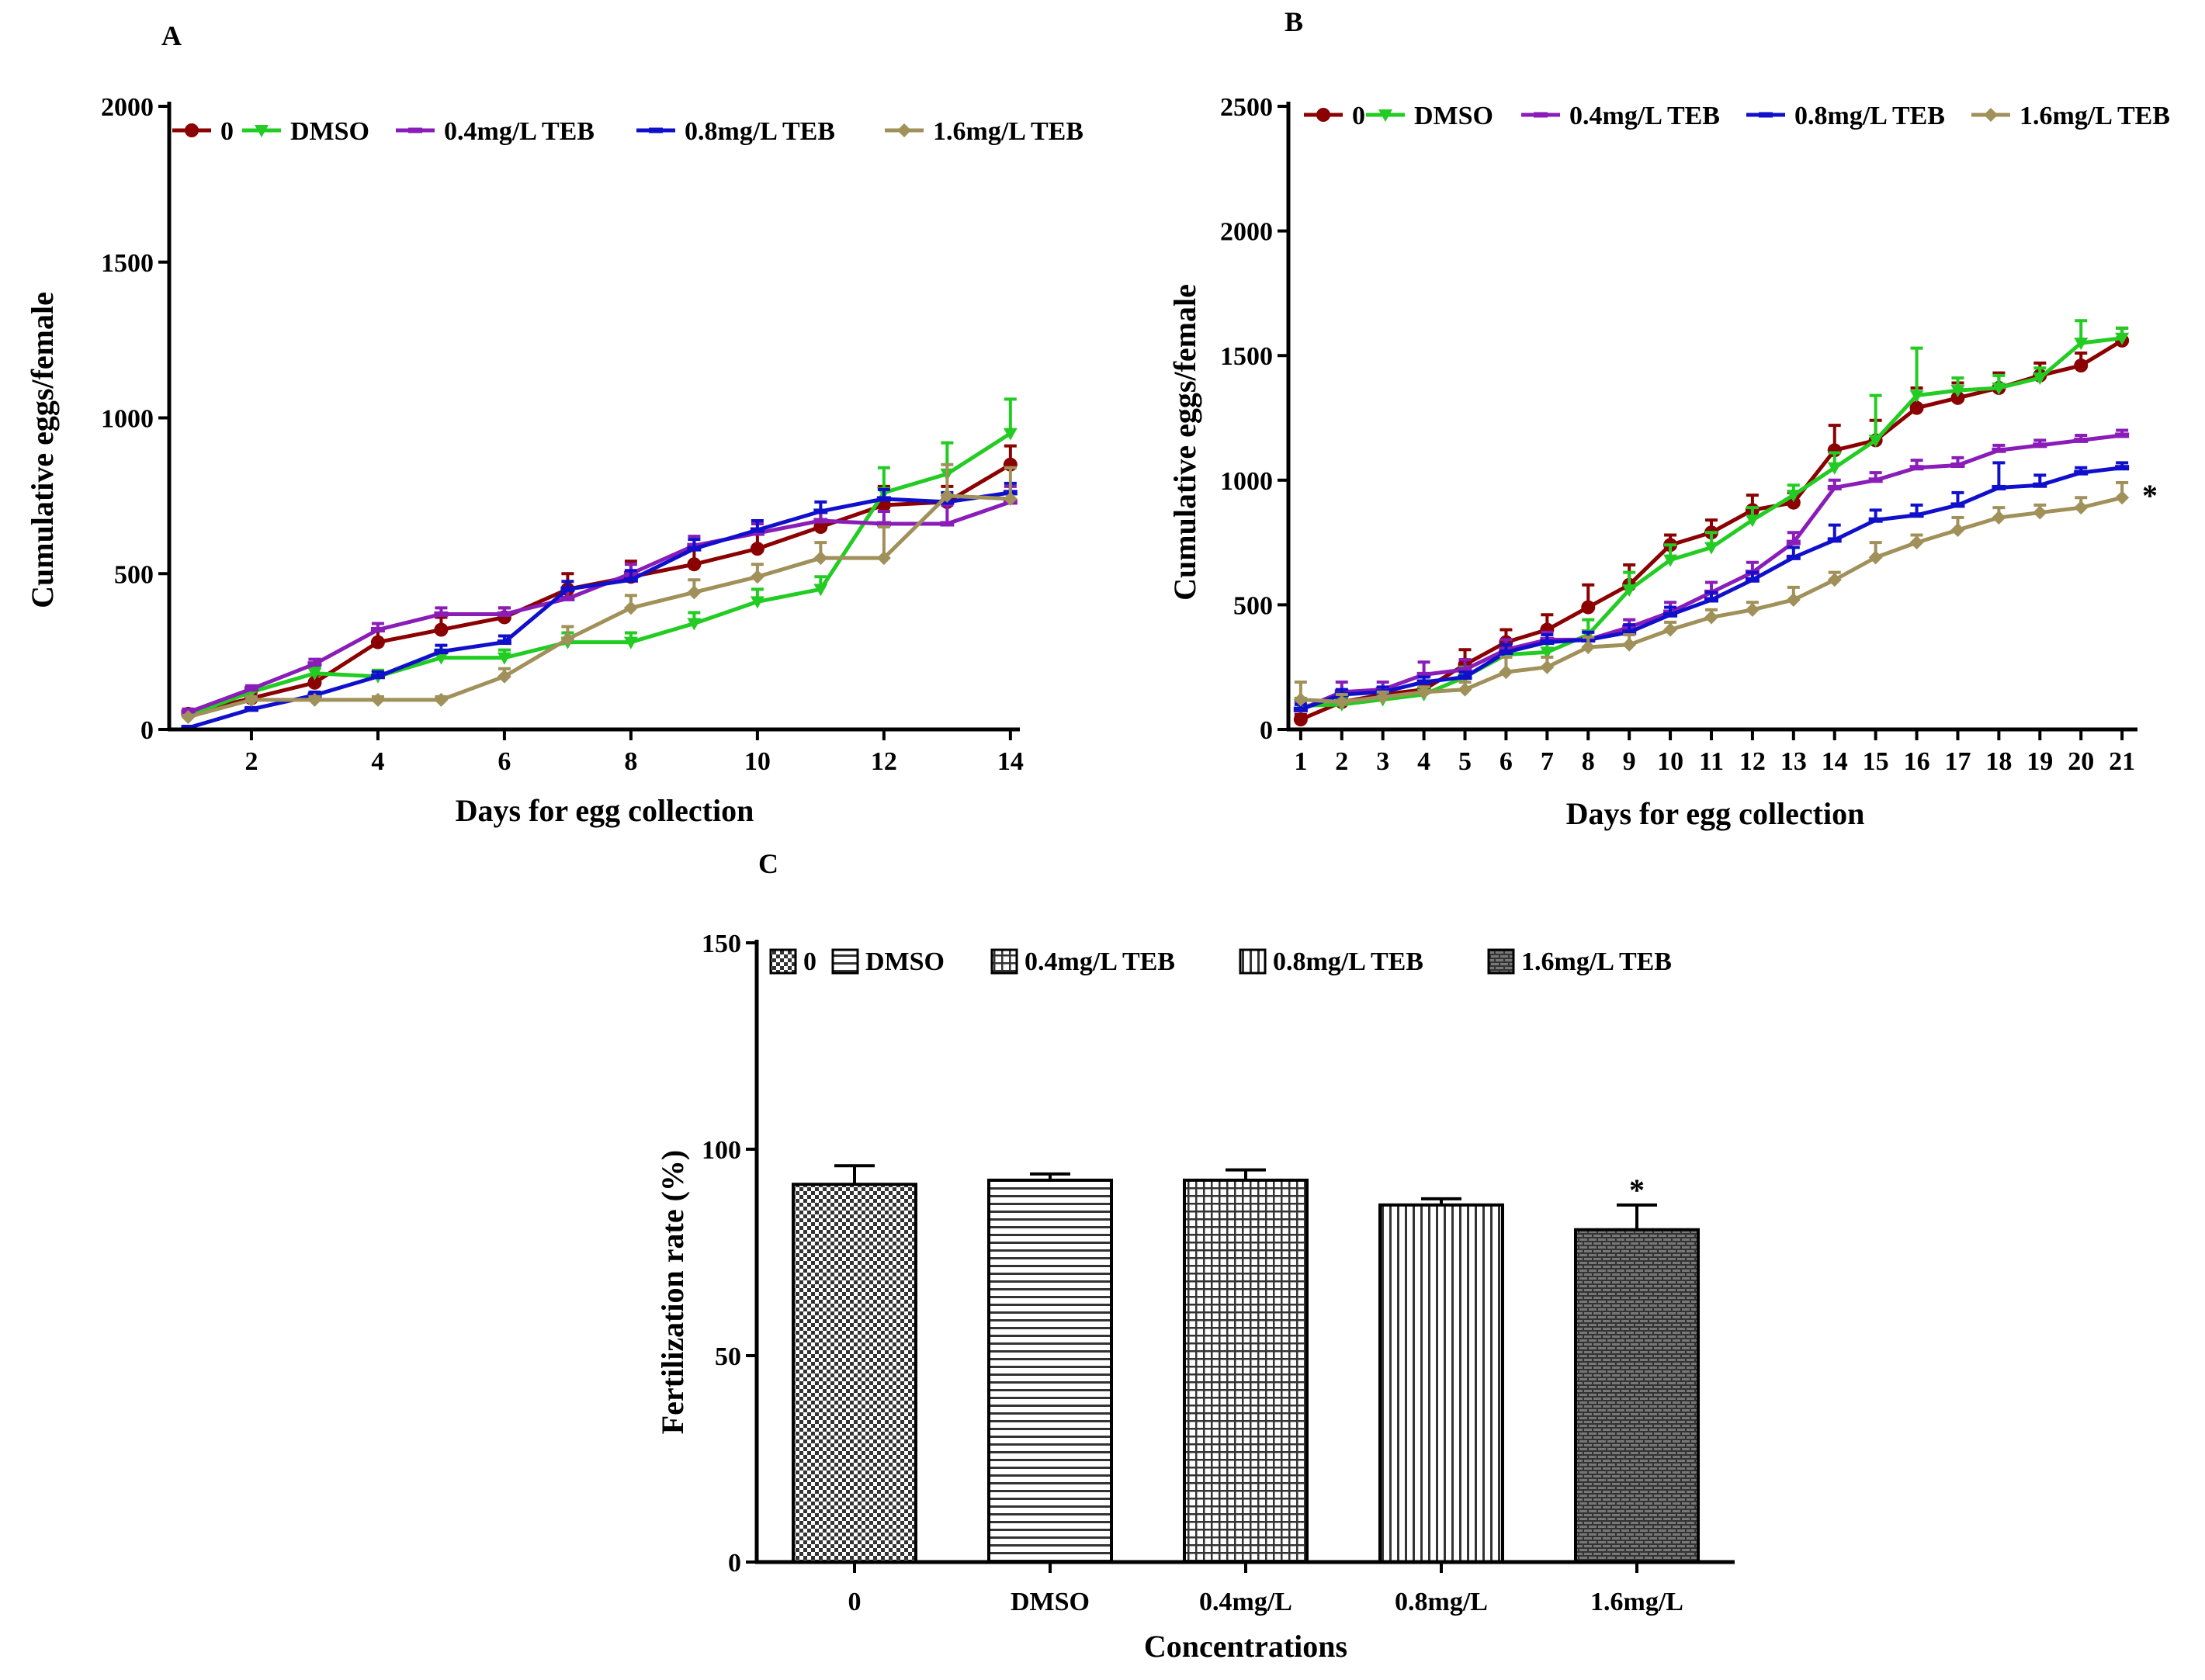 This screenshot has height=1680, width=2205. Describe the element at coordinates (884, 762) in the screenshot. I see `x-tick-label: 12` at that location.